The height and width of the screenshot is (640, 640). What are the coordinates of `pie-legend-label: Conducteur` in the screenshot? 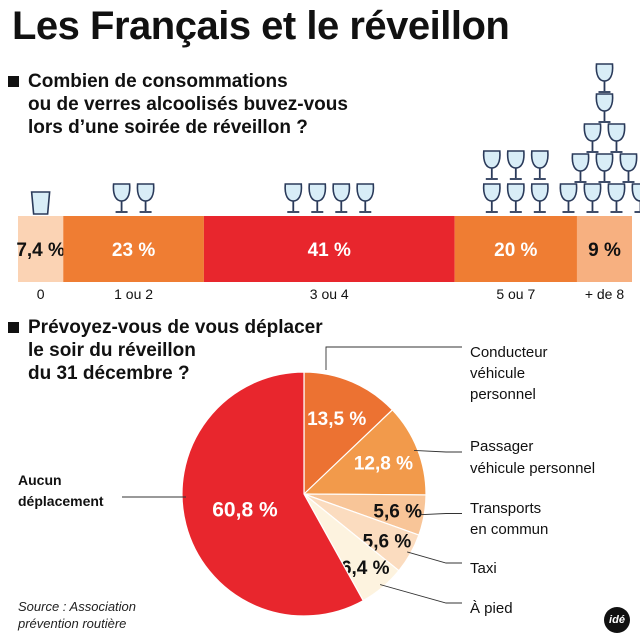 It's located at (509, 352).